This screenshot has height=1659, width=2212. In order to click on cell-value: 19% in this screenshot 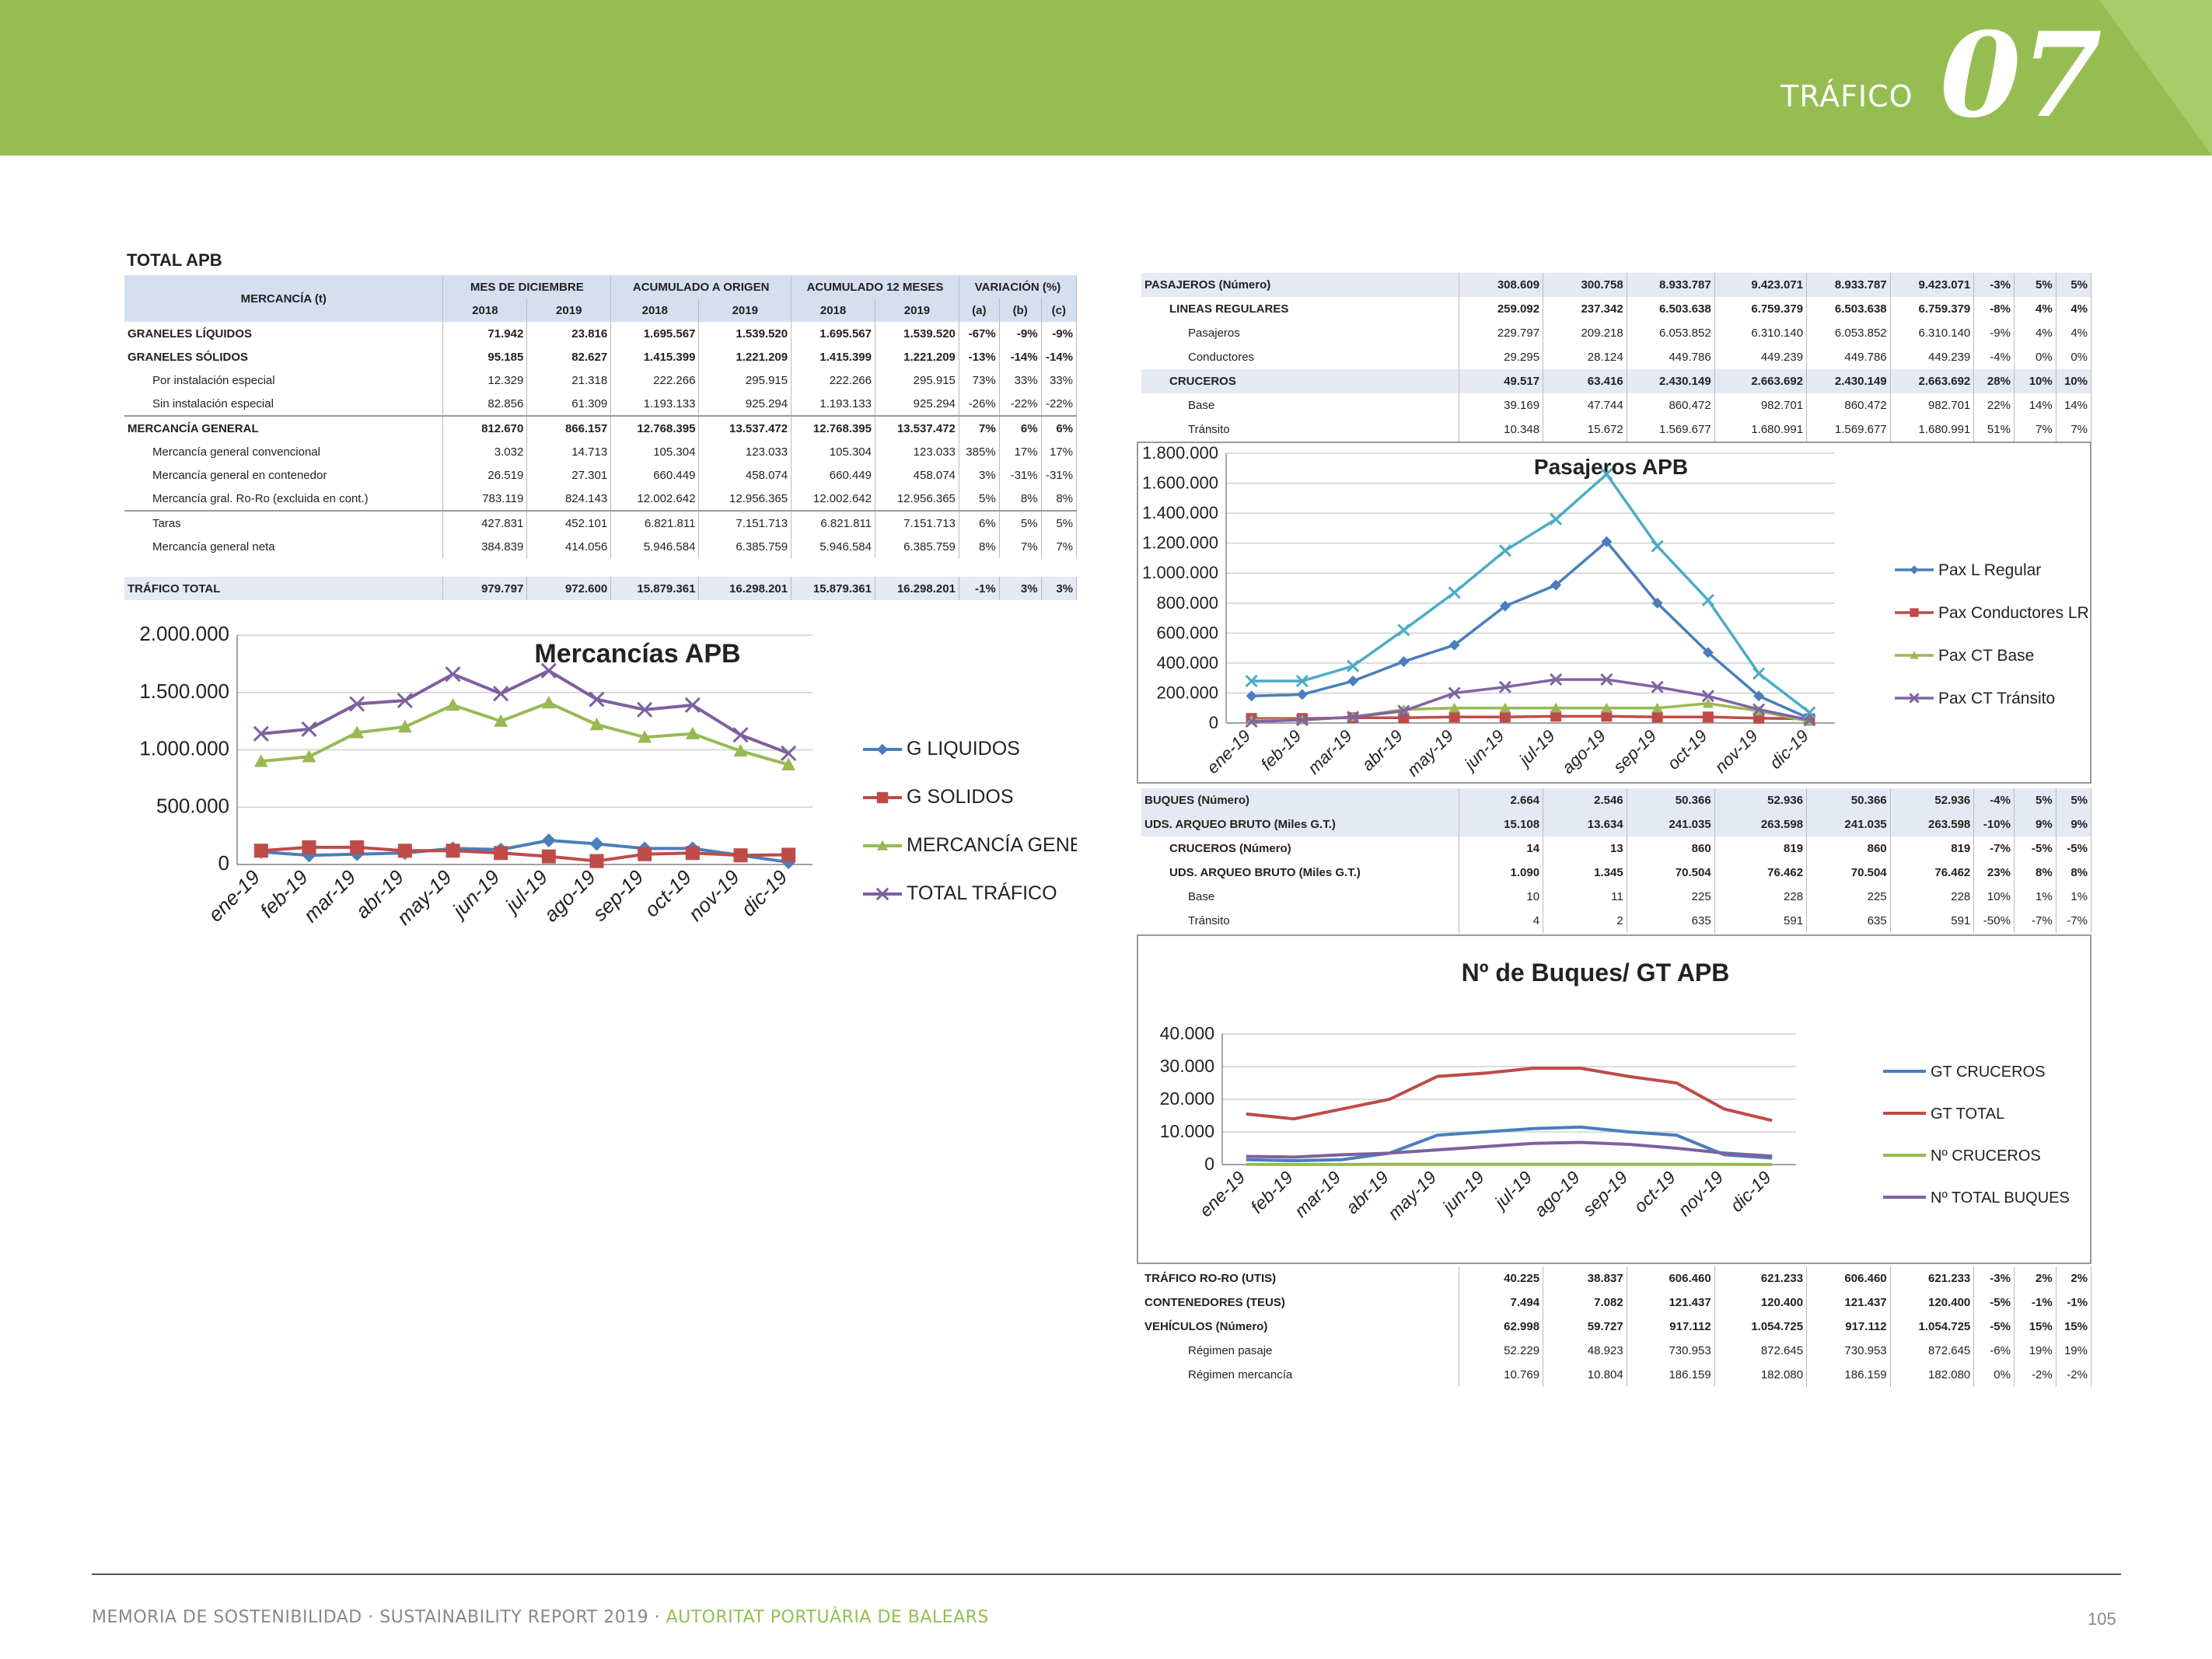, I will do `click(2074, 1351)`.